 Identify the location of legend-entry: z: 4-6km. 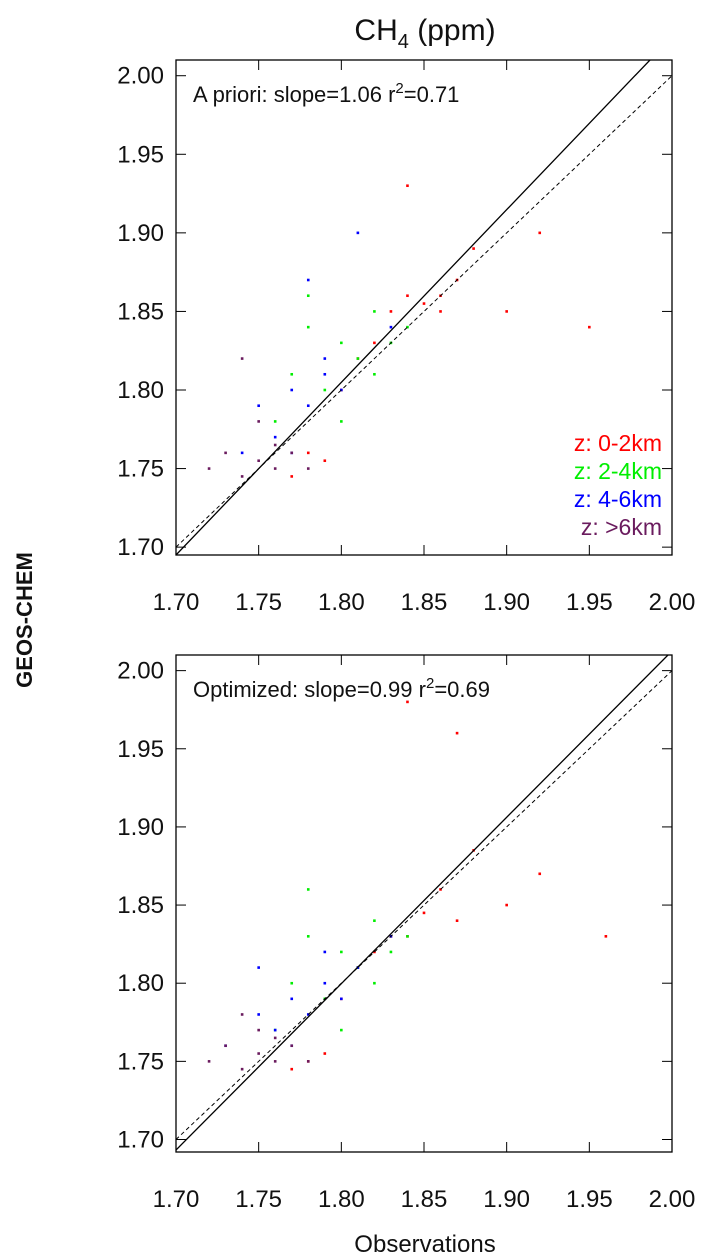
(618, 499).